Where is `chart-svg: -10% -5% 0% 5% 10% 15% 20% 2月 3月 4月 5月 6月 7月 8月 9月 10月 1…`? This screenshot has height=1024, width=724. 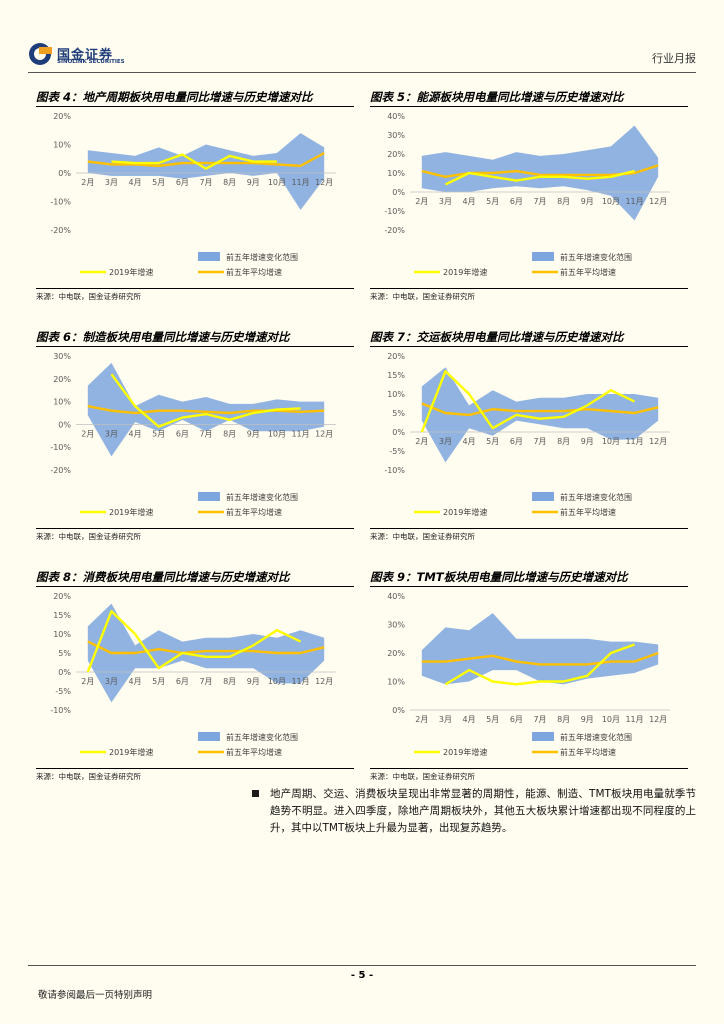 chart-svg: -10% -5% 0% 5% 10% 15% 20% 2月 3月 4月 5月 6月 7月 8月 9月 10月 1… is located at coordinates (527, 434).